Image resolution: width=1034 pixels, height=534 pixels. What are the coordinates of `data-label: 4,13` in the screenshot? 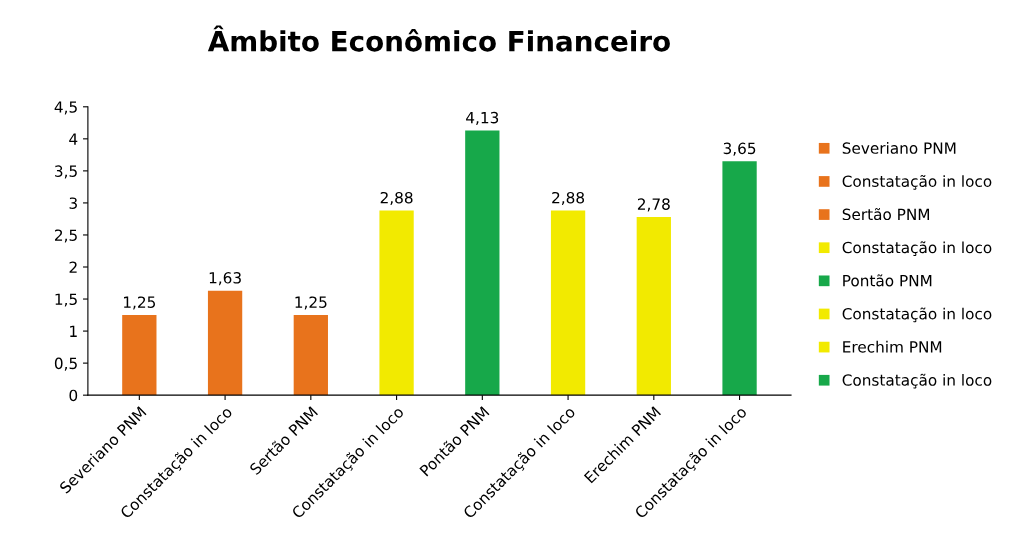 It's located at (482, 118).